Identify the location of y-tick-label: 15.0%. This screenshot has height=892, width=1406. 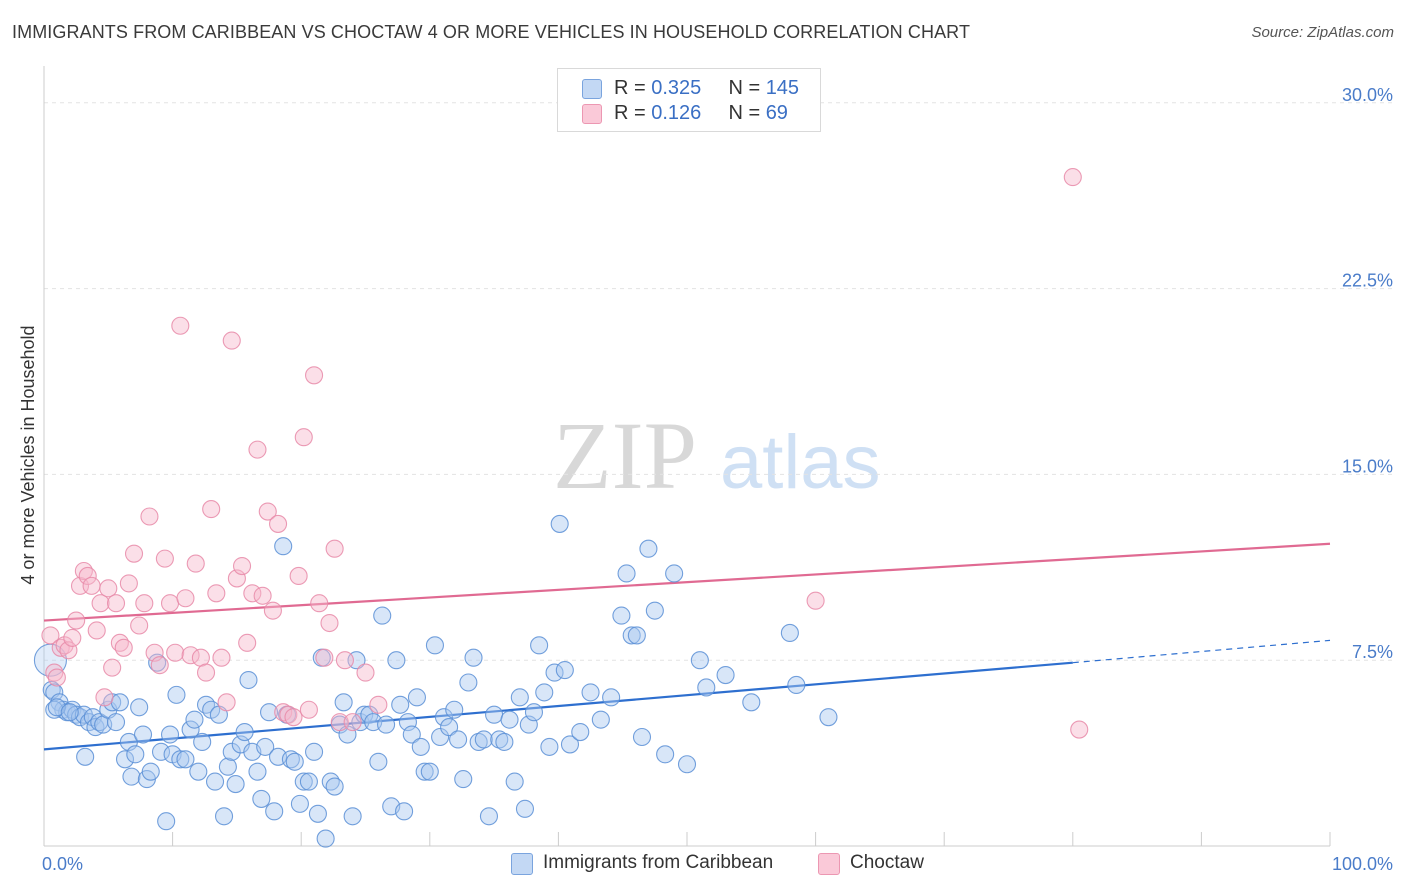
(1367, 466).